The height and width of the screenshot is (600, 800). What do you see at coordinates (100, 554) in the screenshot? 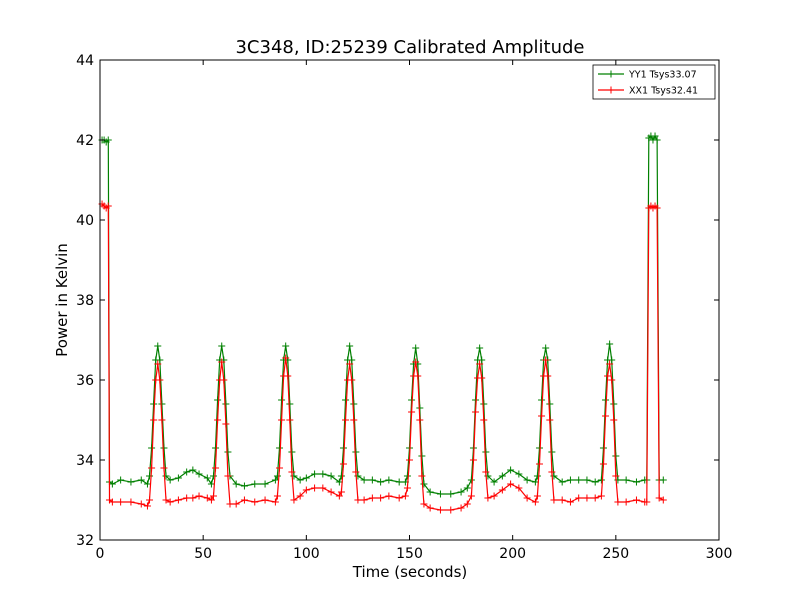
I see `x-tick-label: 0` at bounding box center [100, 554].